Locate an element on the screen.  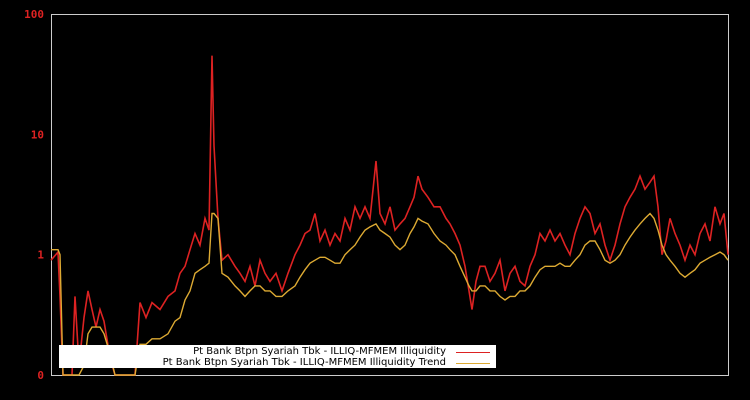
legend-swatch-illiquidity-trend is located at coordinates (473, 363).